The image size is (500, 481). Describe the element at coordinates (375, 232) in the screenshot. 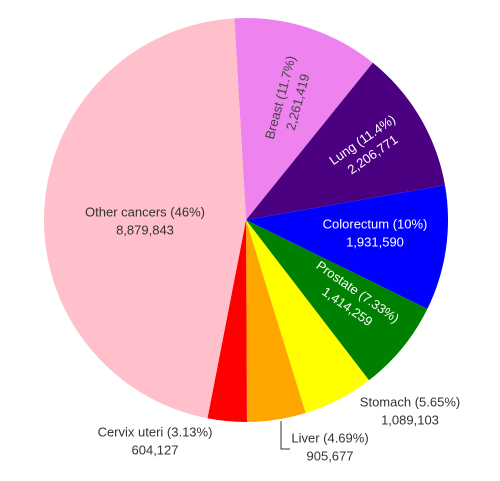

I see `slice-label: Colorectum (10%) 1,931,590` at that location.